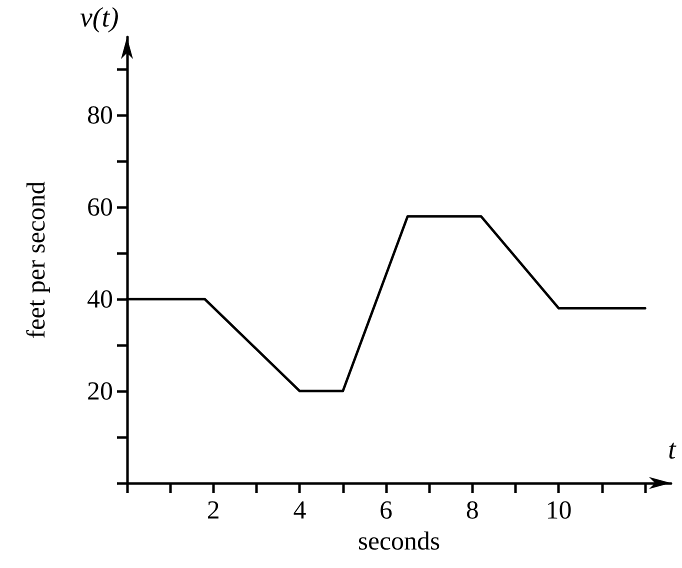  Describe the element at coordinates (100, 207) in the screenshot. I see `y-tick-label: 60` at that location.